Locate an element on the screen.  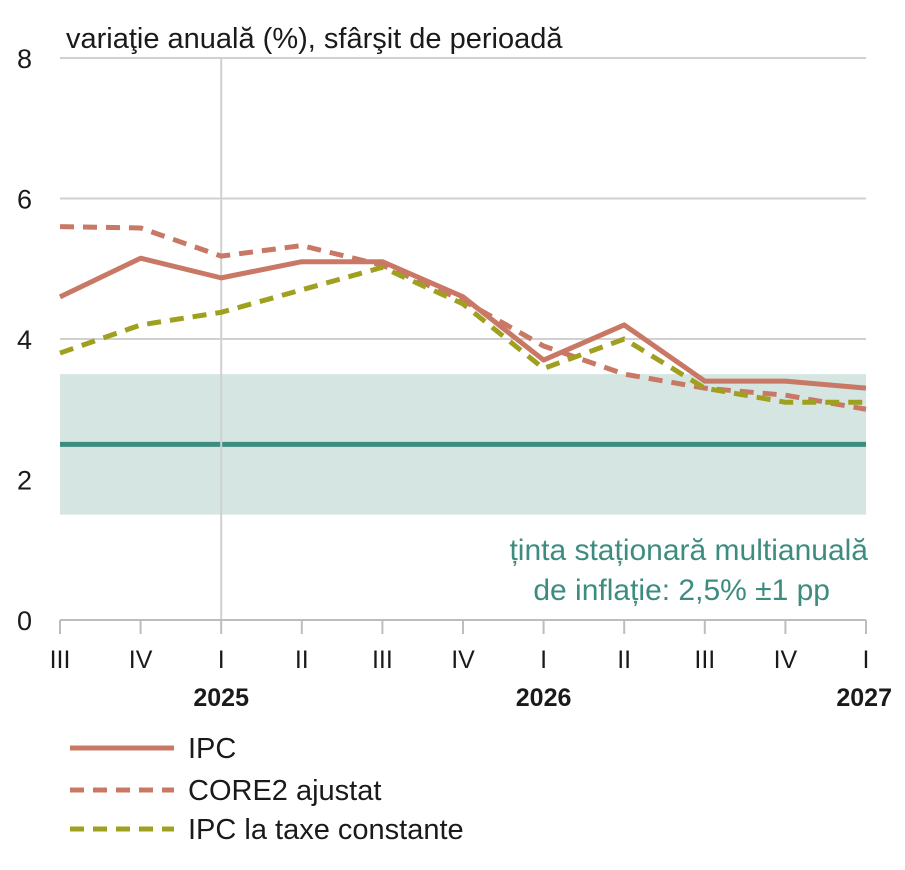
target-label-line1: ținta staționară multianuală is located at coordinates (688, 550).